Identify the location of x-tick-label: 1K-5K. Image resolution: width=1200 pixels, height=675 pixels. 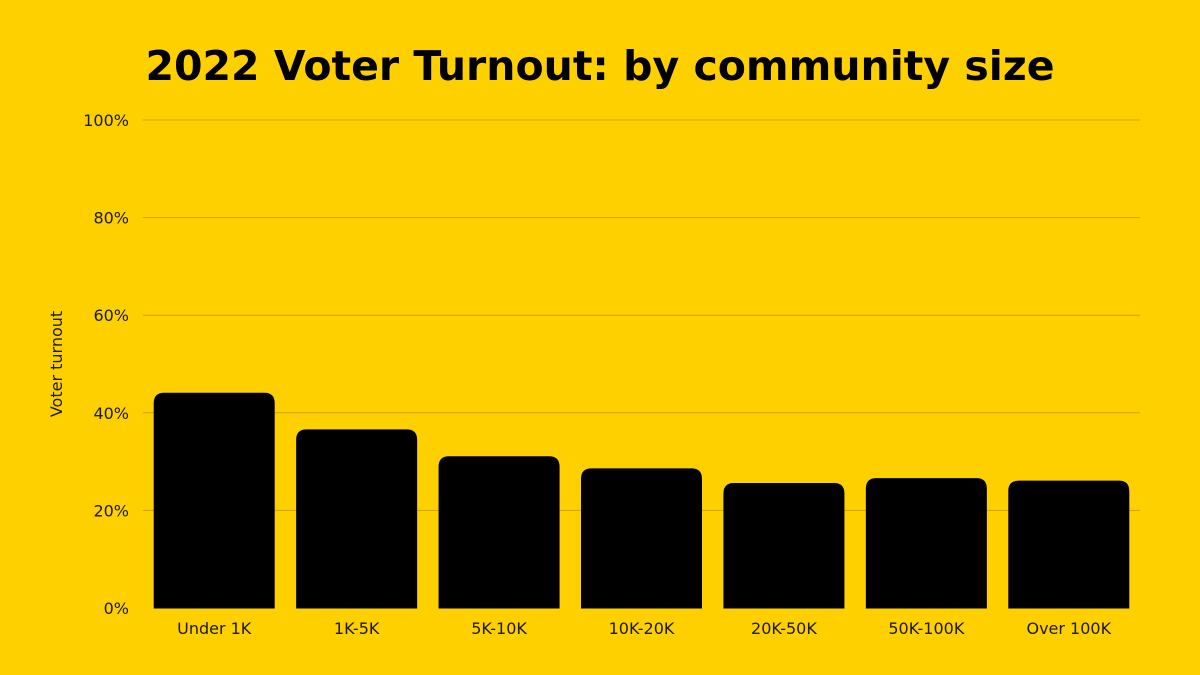
(357, 628).